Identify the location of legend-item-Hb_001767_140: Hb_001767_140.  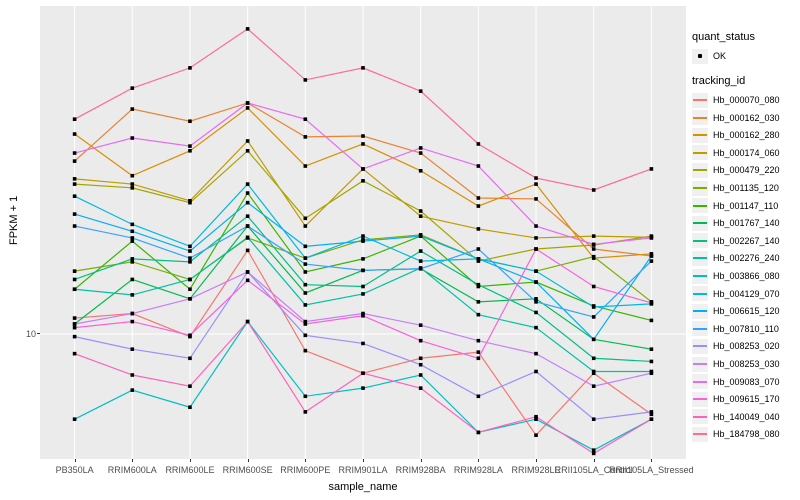
(736, 223).